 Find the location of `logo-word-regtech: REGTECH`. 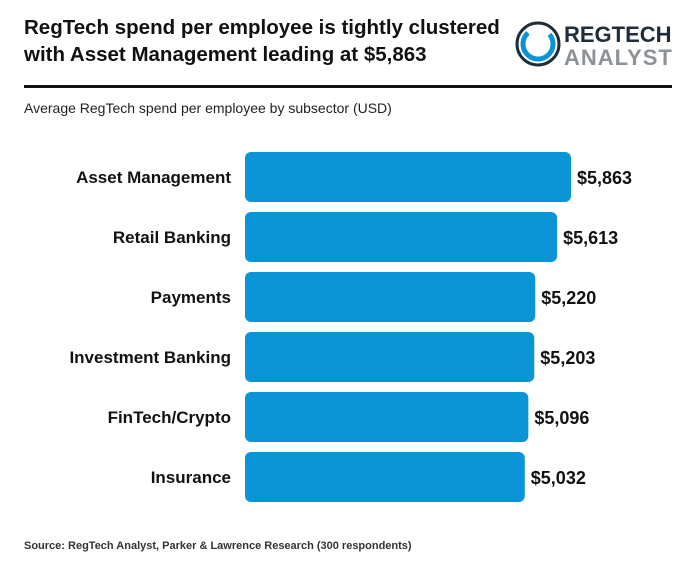

logo-word-regtech: REGTECH is located at coordinates (618, 34).